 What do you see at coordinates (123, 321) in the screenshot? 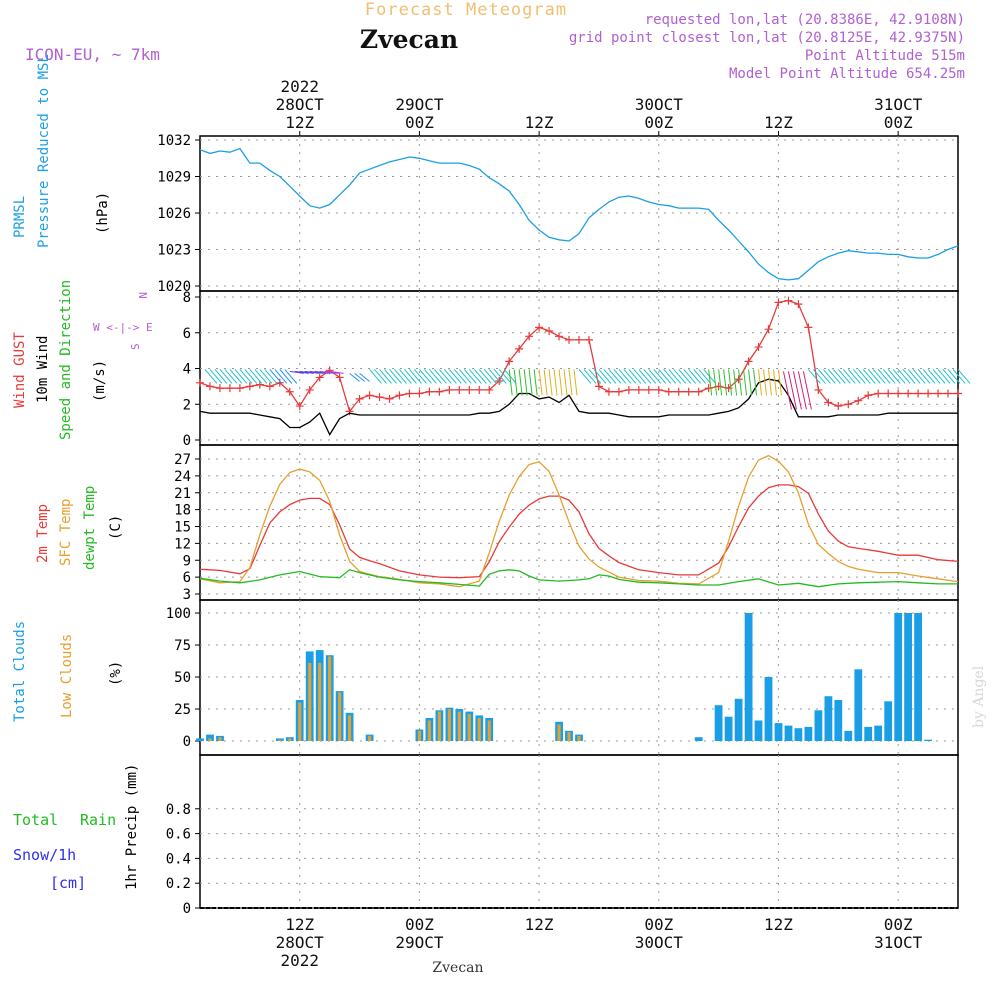
I see `wind-compass: N W <-|-> E S` at bounding box center [123, 321].